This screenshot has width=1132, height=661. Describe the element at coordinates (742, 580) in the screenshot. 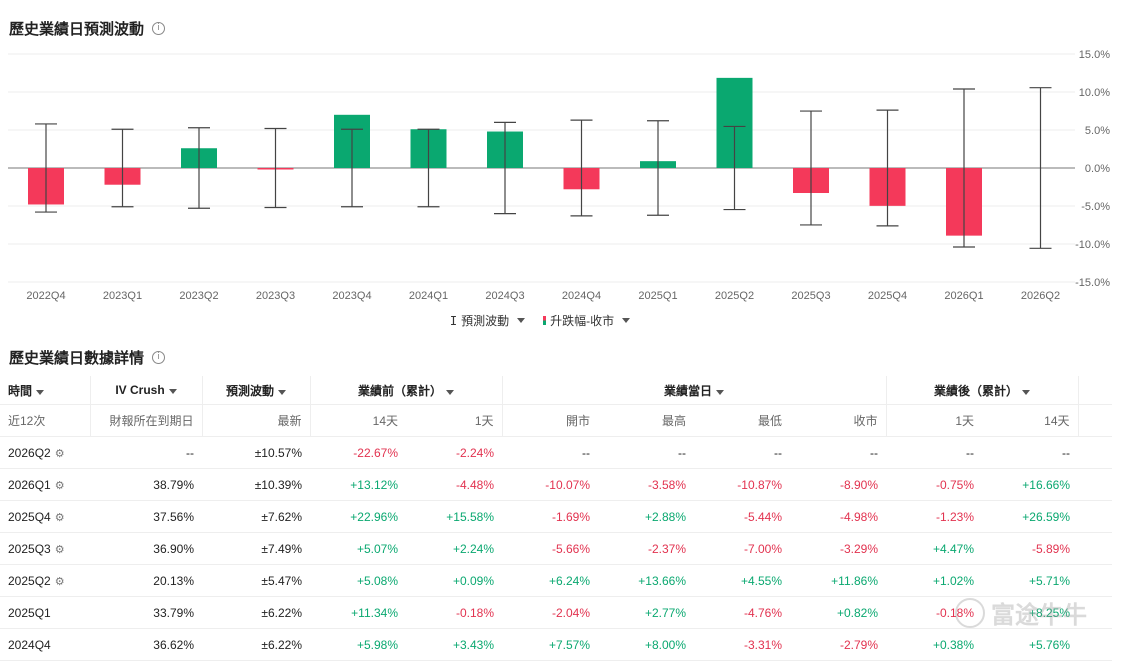

I see `table-cell: +4.55%` at that location.